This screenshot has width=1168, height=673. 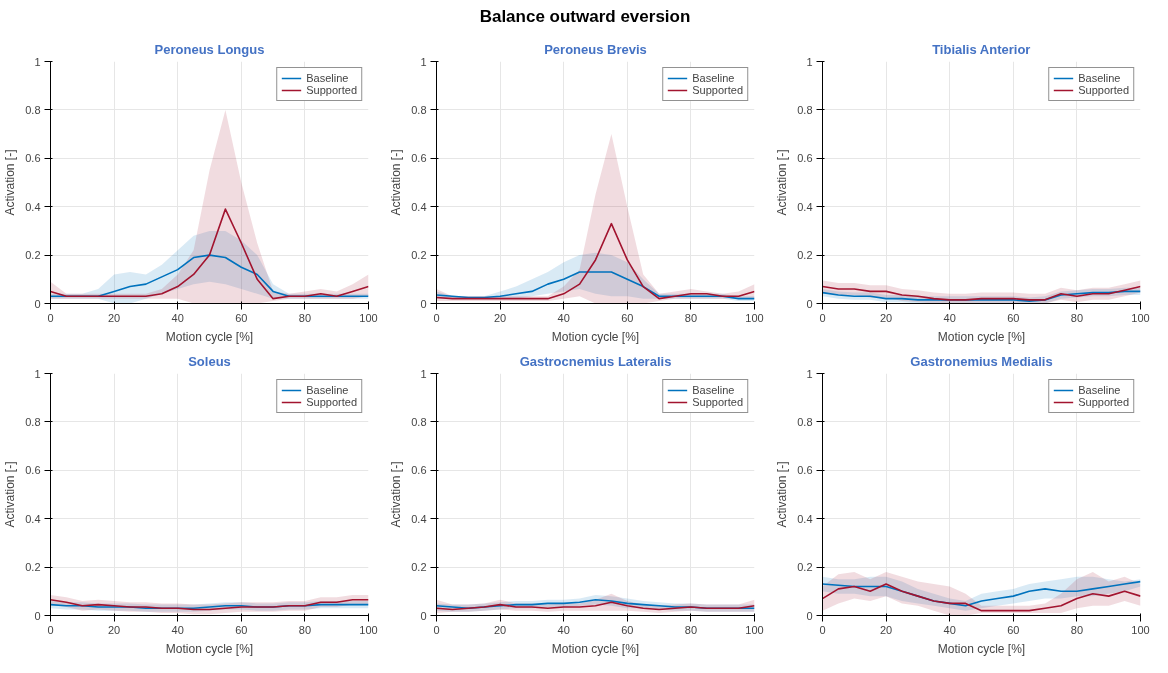 I want to click on chart-title: Tibialis Anterior, so click(x=981, y=49).